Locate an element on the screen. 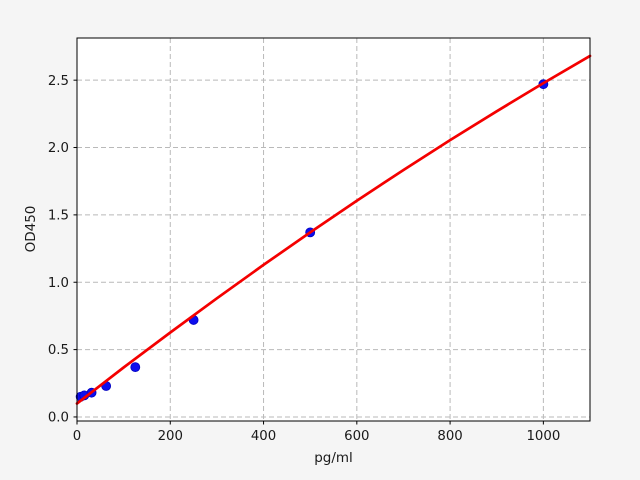 The image size is (640, 480). y-tick-label: 2.0 is located at coordinates (58, 148).